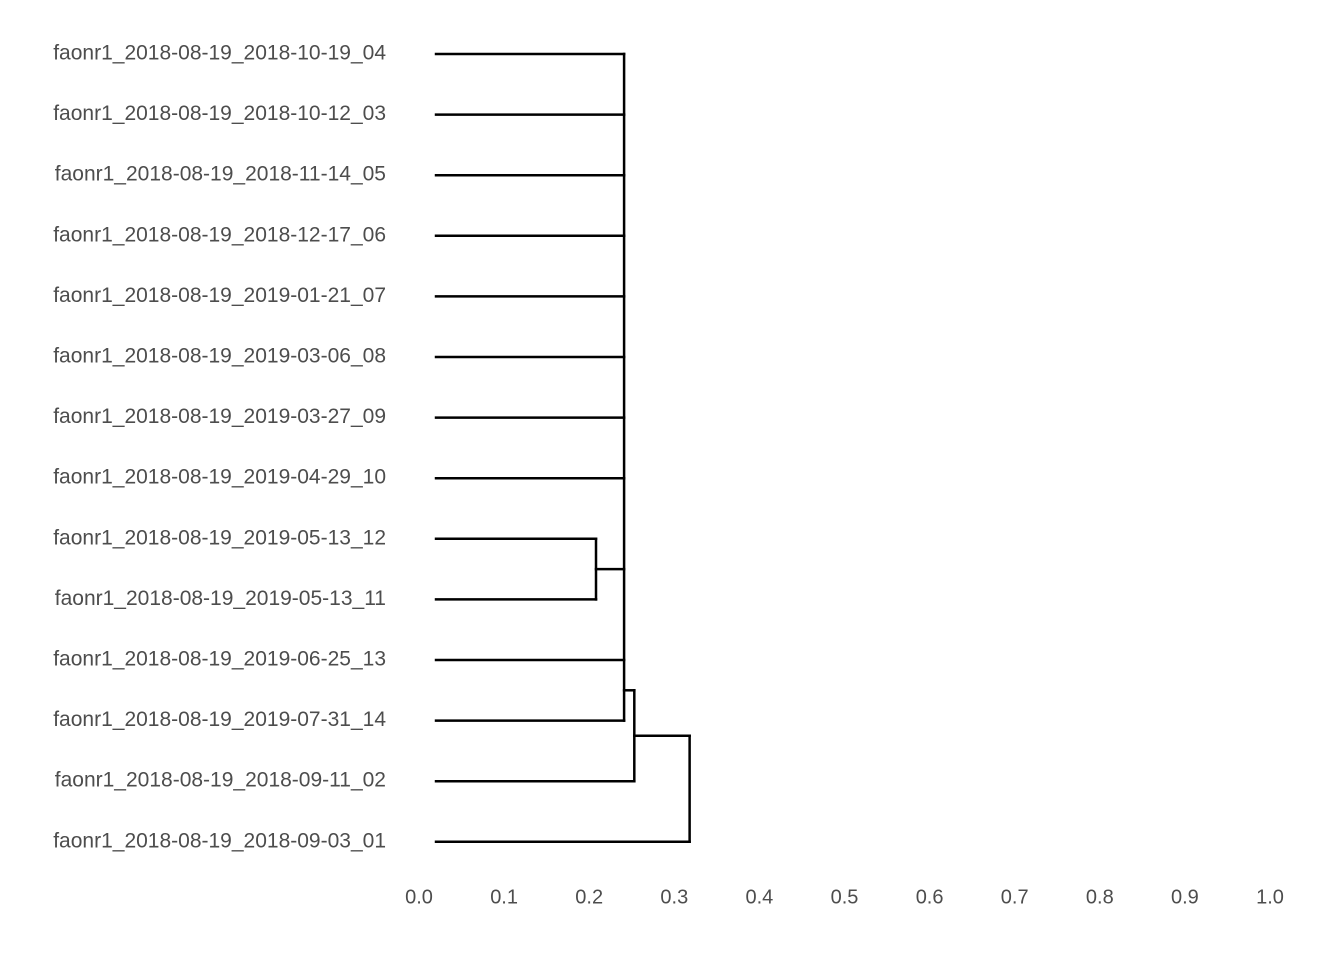 This screenshot has height=960, width=1344. Describe the element at coordinates (219, 659) in the screenshot. I see `leaf-label: faonr1_2018-08-19_2019-06-25_13` at that location.